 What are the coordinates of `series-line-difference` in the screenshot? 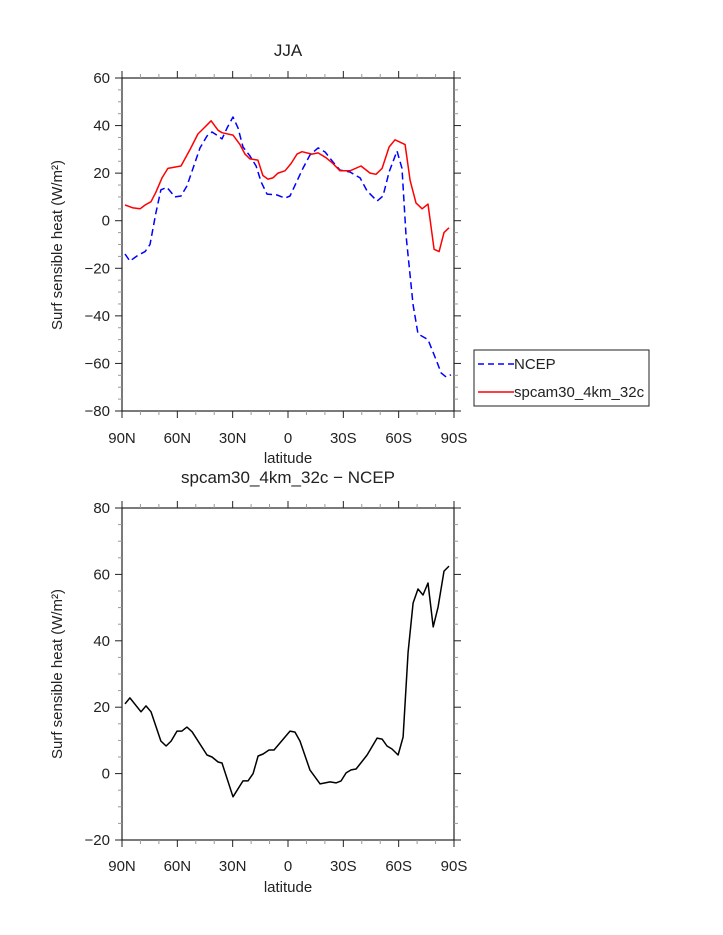 It's located at (287, 681).